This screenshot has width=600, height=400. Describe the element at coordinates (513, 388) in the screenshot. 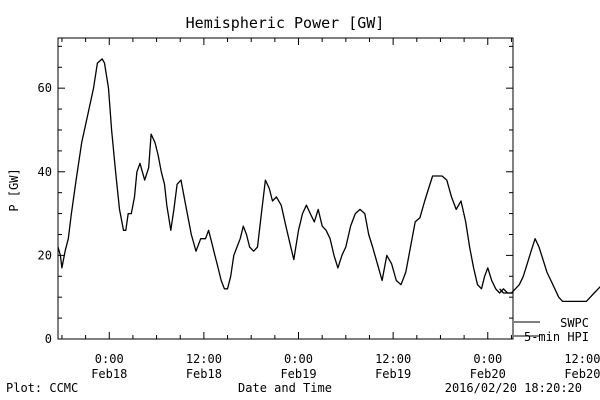

I see `plot-timestamp: 2016/02/20 18:20:20` at that location.